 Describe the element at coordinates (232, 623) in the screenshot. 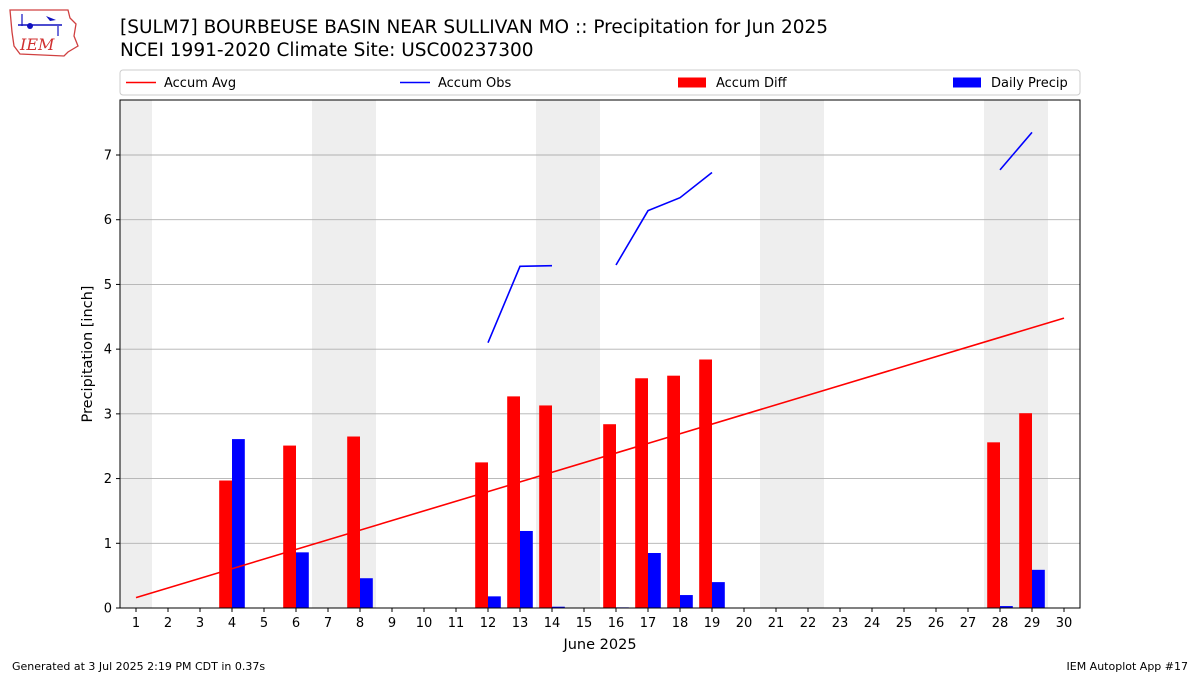

I see `x-tick-label-4: 4` at that location.